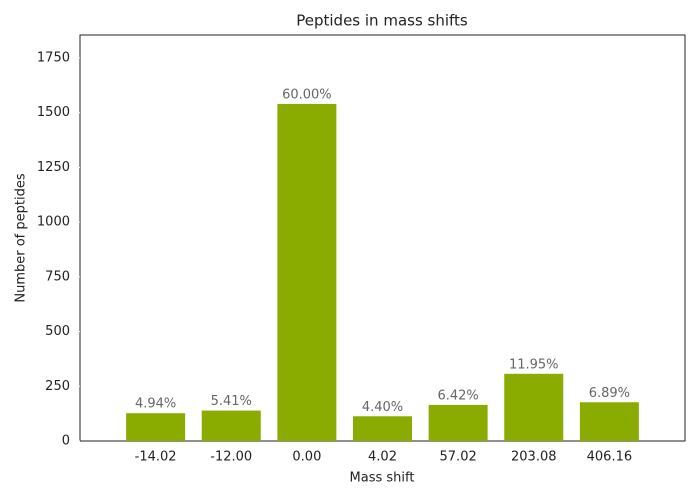  Describe the element at coordinates (382, 478) in the screenshot. I see `x-axis-label: Mass shift` at that location.